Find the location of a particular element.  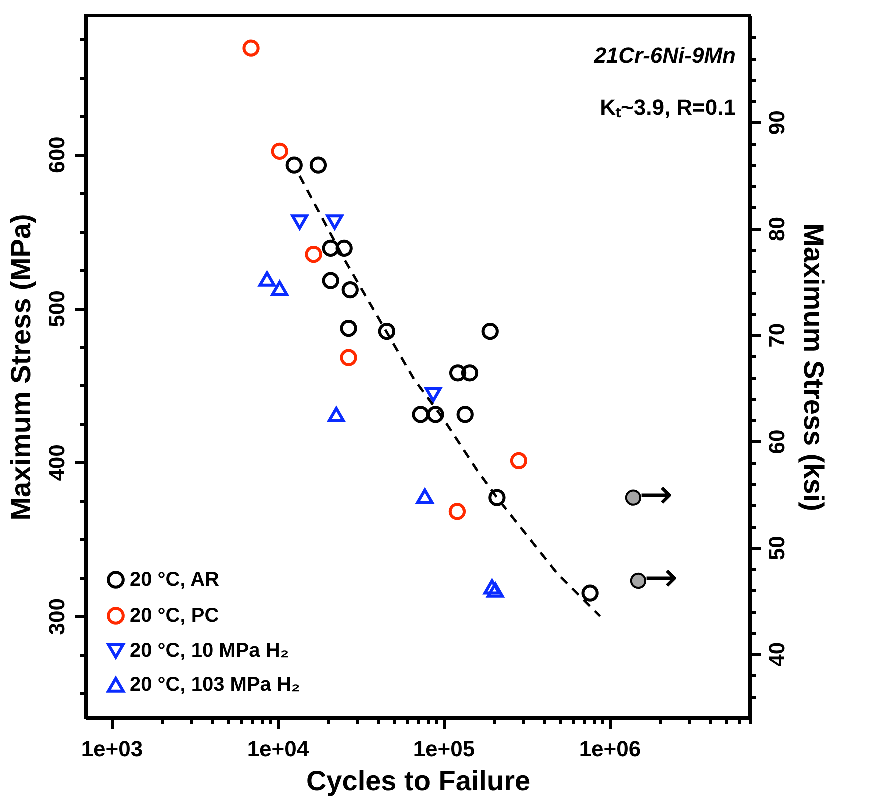

y-axis-title: Maximum Stress (MPa) is located at coordinates (21, 367).